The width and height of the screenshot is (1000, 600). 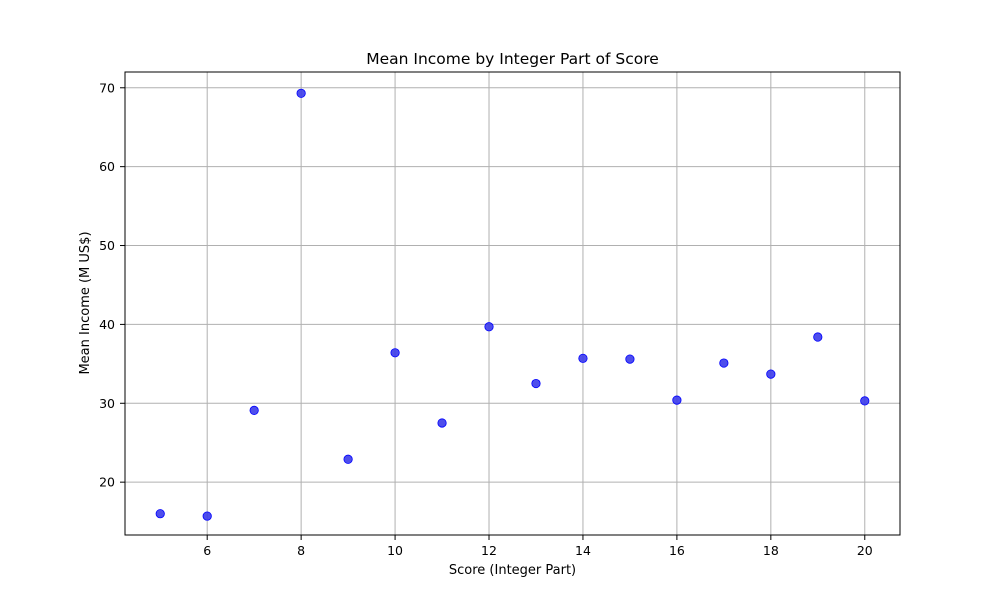 What do you see at coordinates (107, 245) in the screenshot?
I see `y-tick-label: 50` at bounding box center [107, 245].